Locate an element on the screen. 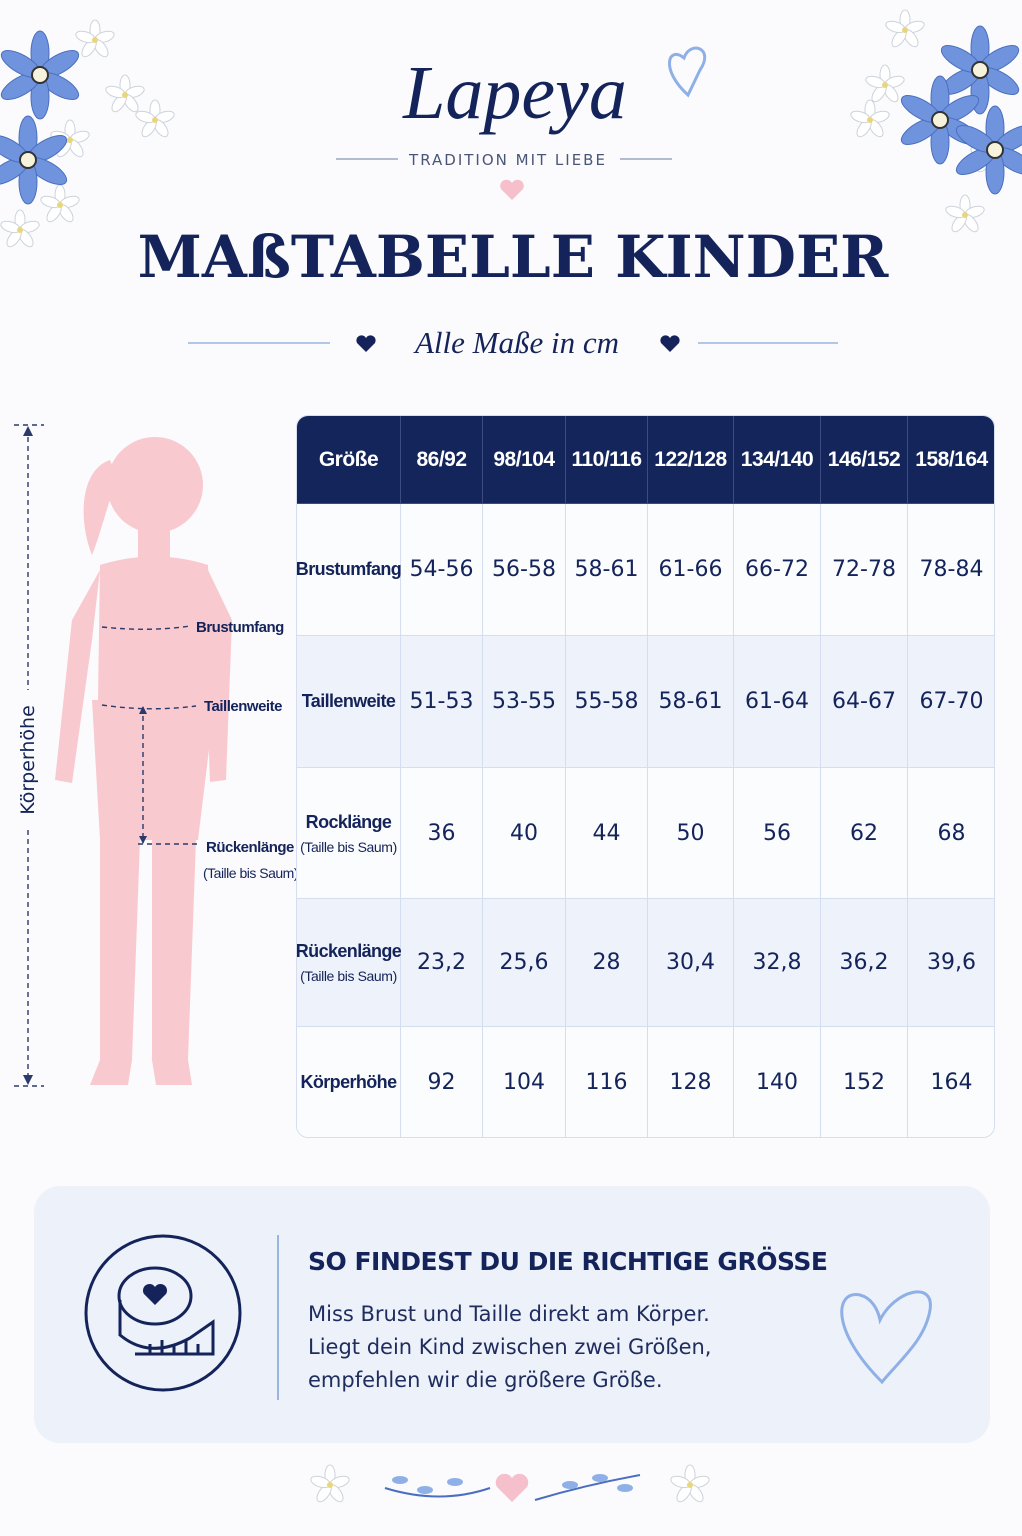 The width and height of the screenshot is (1022, 1536). figure-label: Rückenlänge is located at coordinates (250, 847).